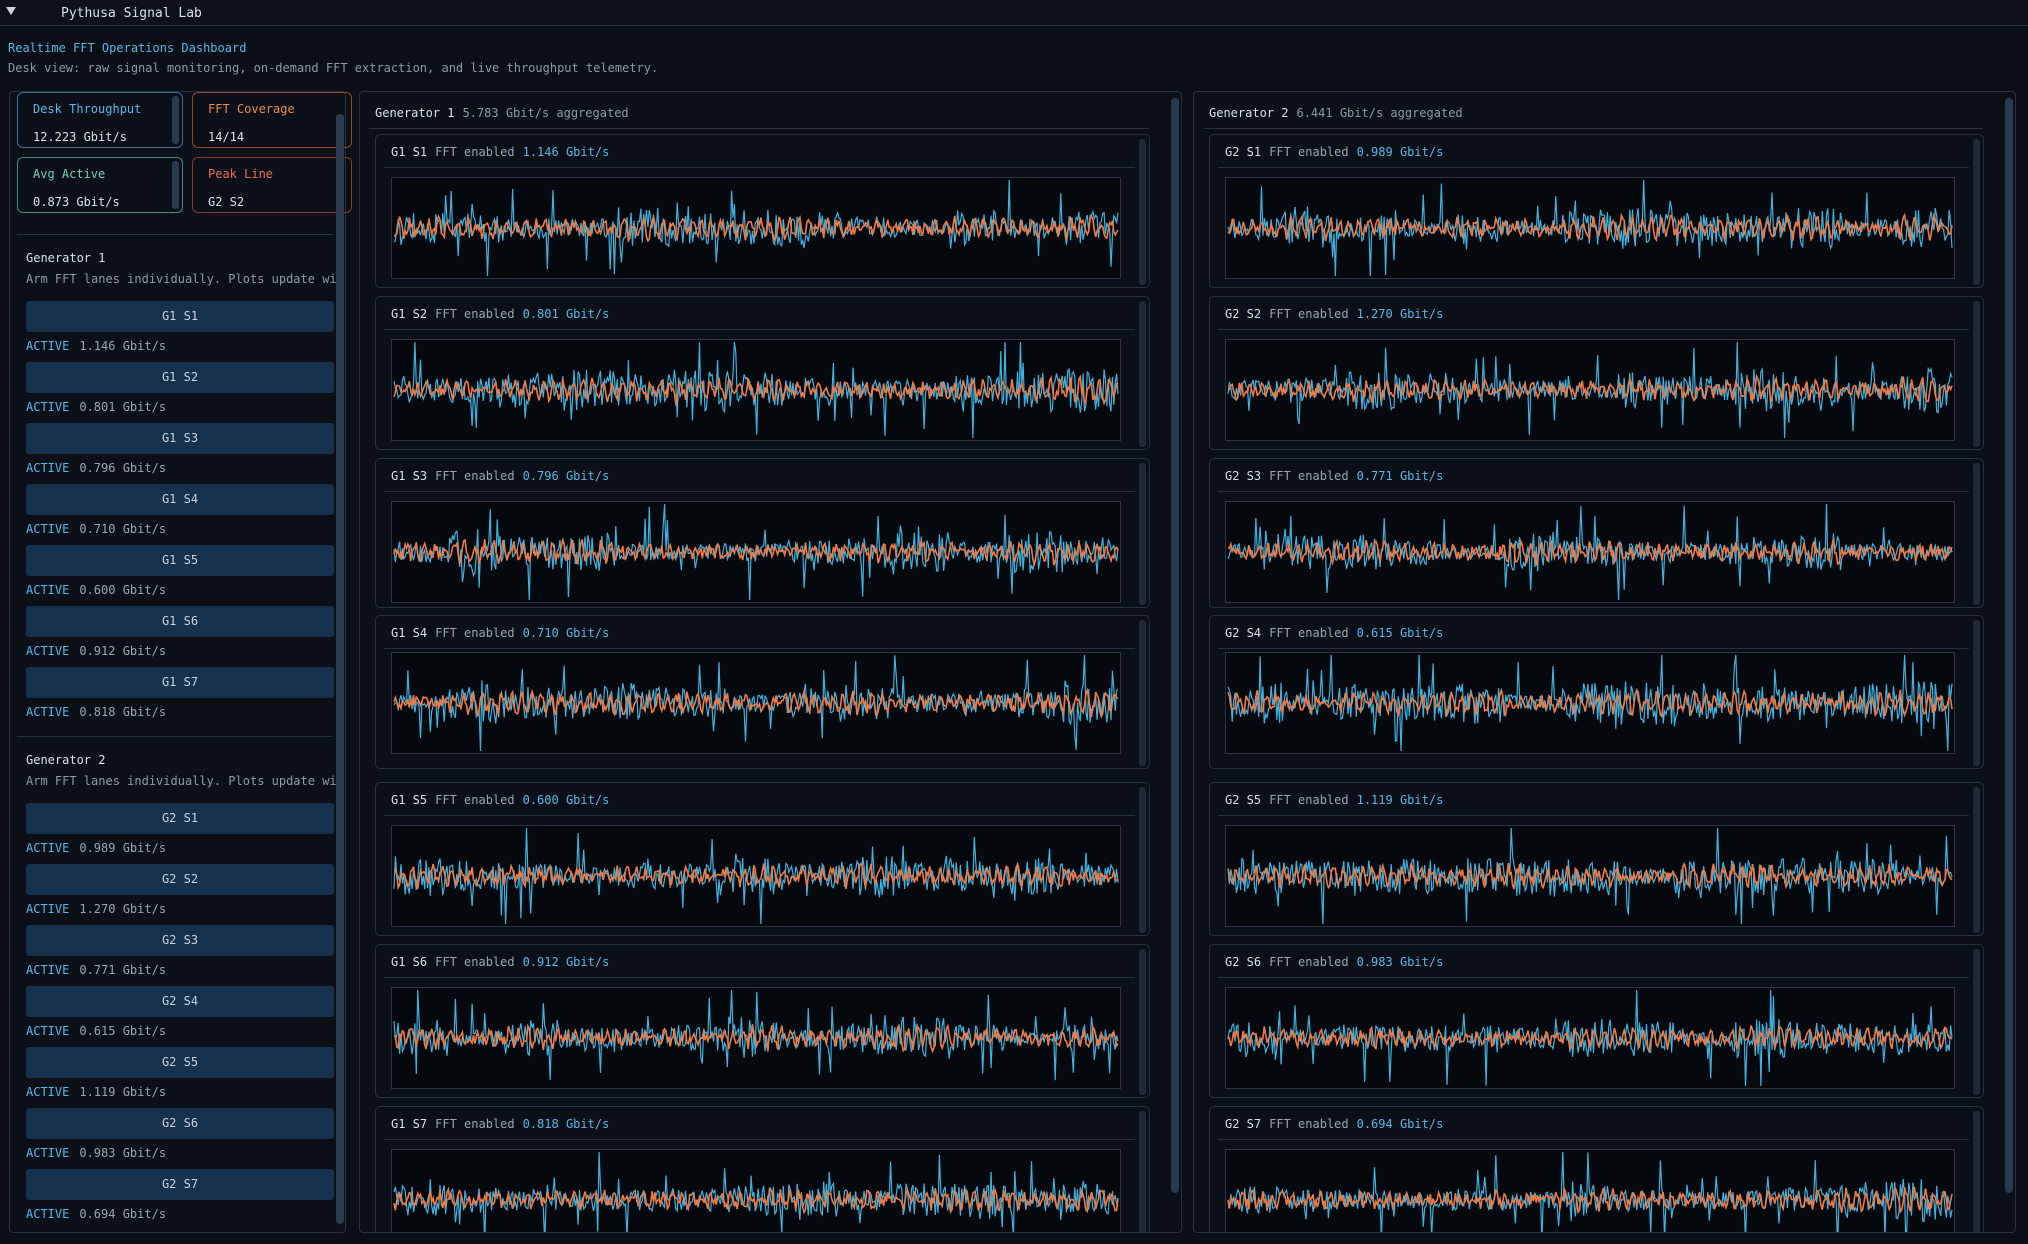  I want to click on sidebar-scrollbar, so click(340, 669).